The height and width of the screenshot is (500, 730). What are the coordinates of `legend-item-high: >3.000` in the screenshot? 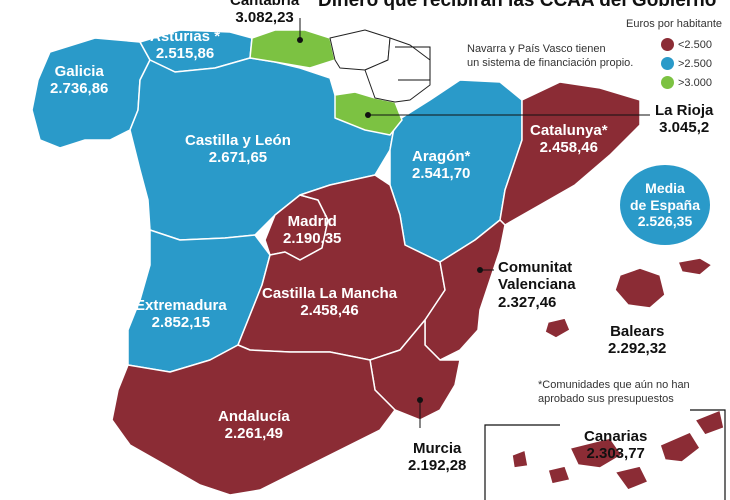 It's located at (667, 82).